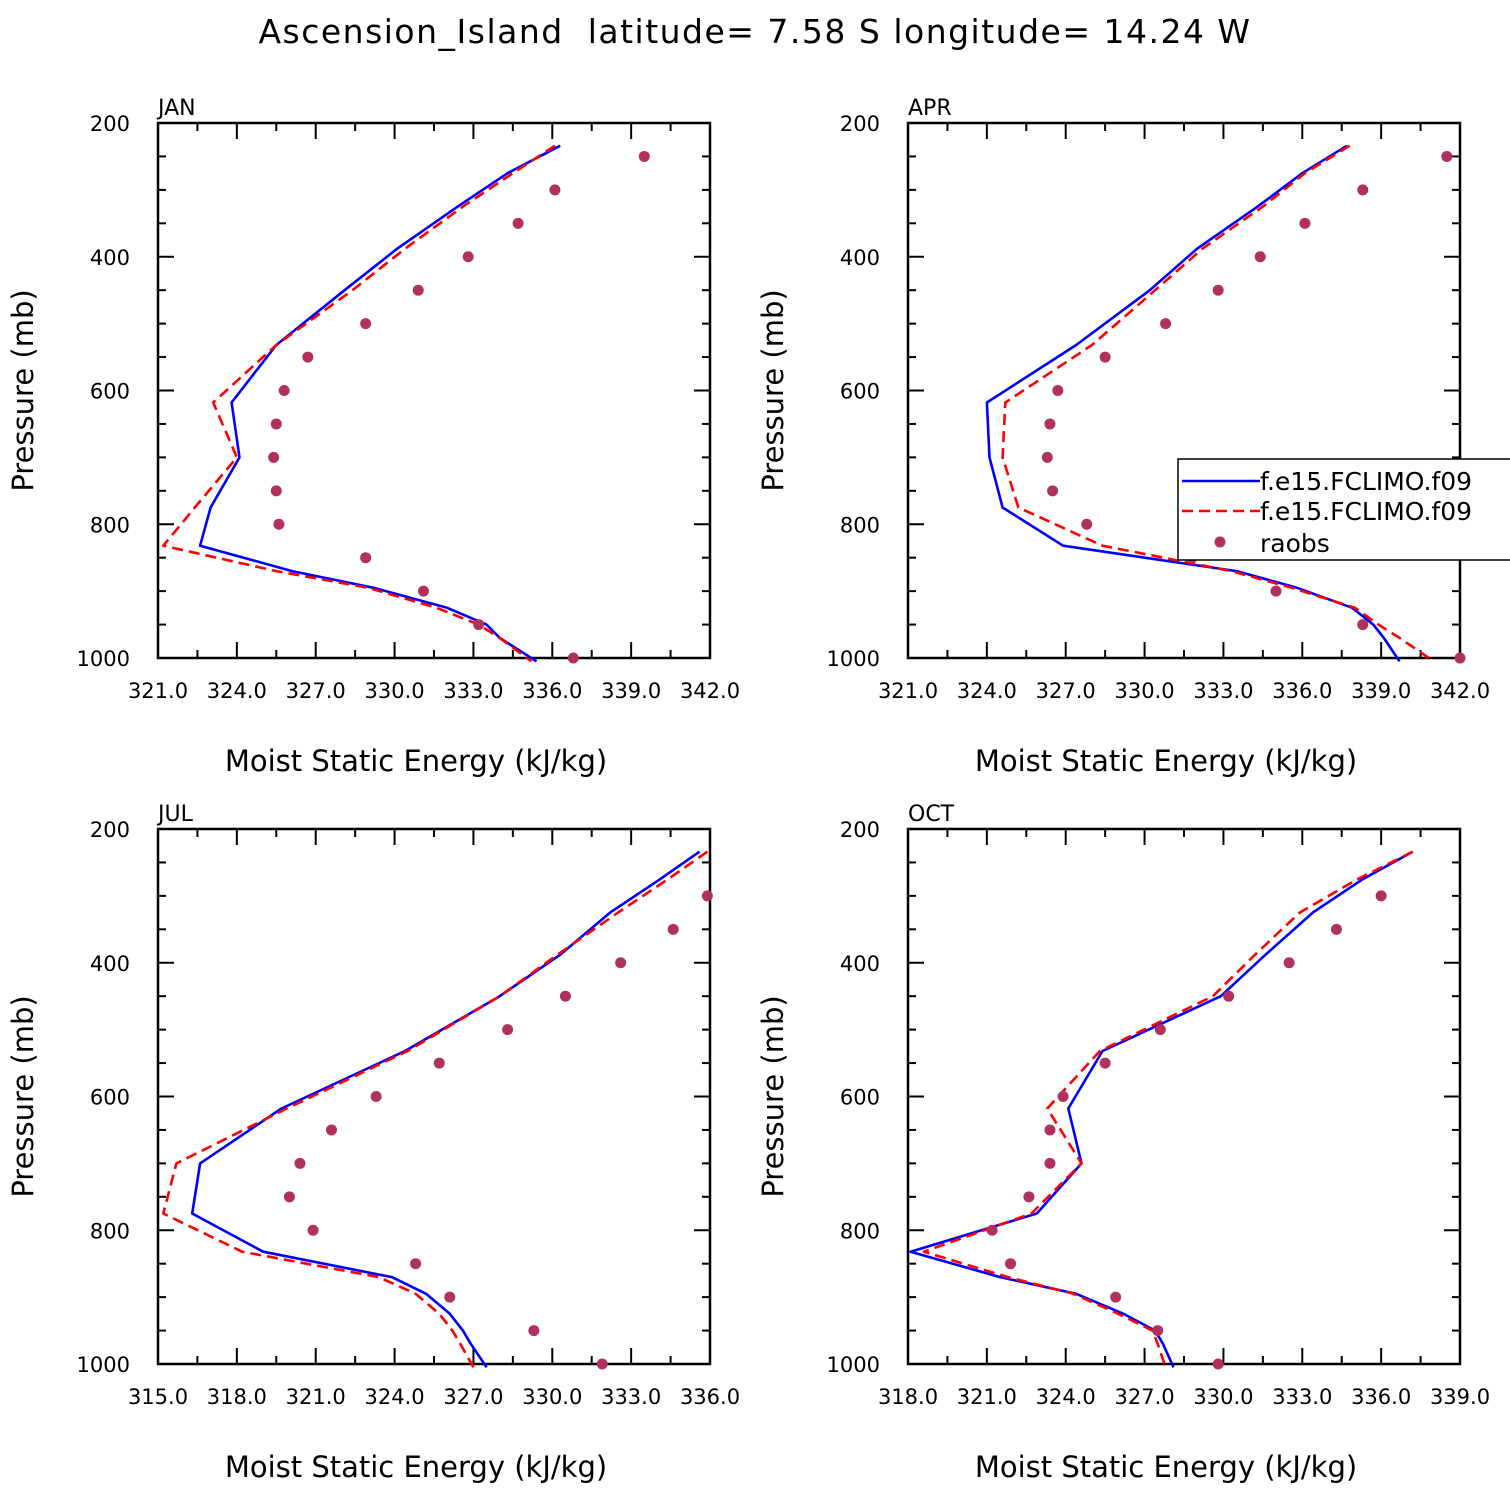 The image size is (1510, 1510). I want to click on legend-box, so click(1343, 509).